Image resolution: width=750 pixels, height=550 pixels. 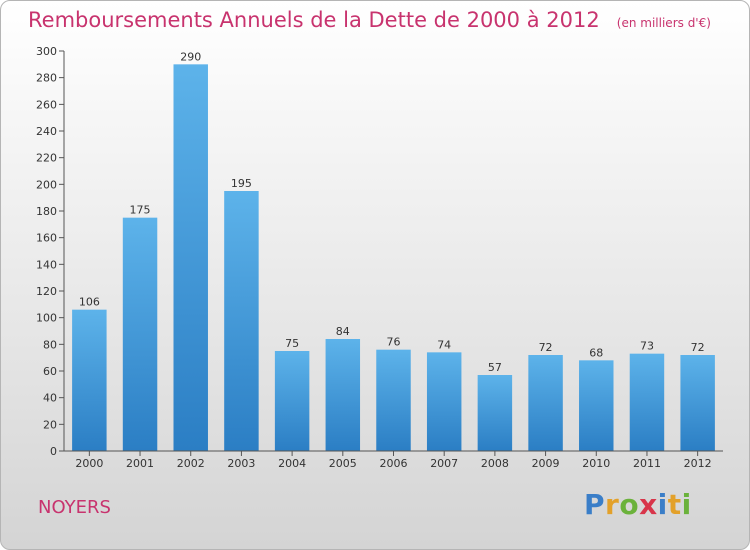 What do you see at coordinates (647, 463) in the screenshot?
I see `x-tick-label-2011: 2011` at bounding box center [647, 463].